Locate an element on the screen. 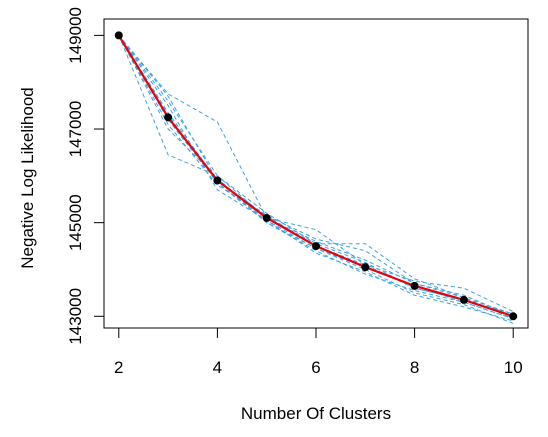 This screenshot has width=548, height=437. x-axis: 2 4 6 8 10 is located at coordinates (318, 352).